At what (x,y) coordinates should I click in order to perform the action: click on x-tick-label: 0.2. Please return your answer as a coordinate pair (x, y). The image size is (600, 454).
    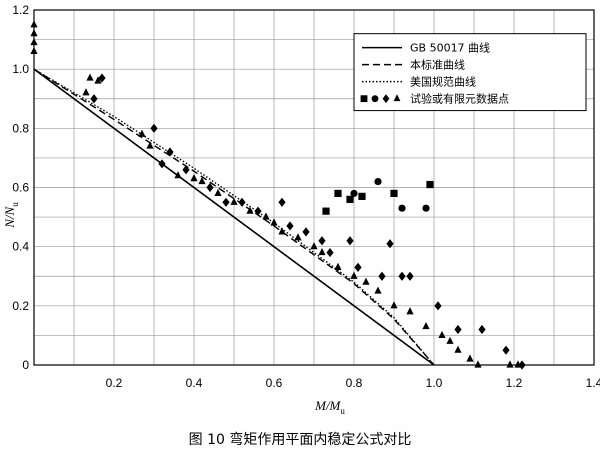
    Looking at the image, I should click on (114, 383).